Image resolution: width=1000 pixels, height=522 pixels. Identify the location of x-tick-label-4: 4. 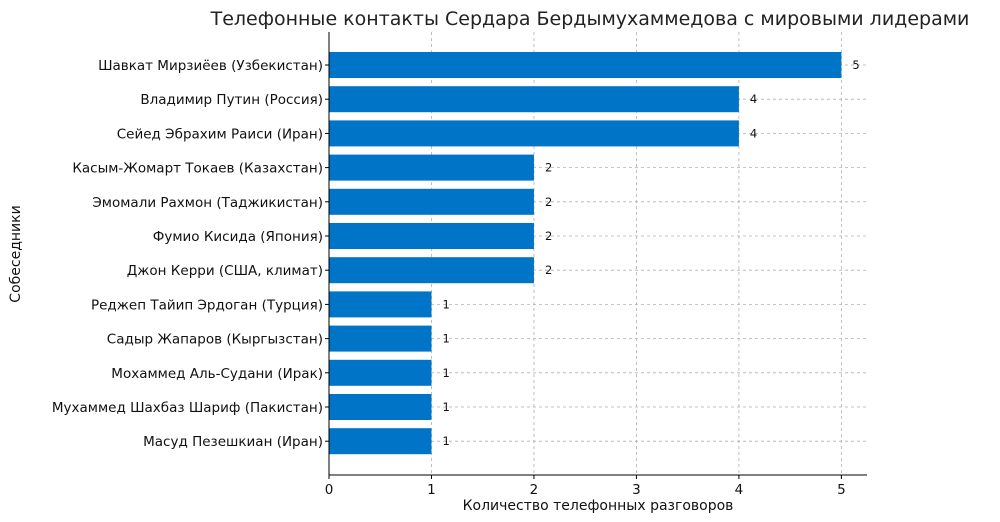
(739, 490).